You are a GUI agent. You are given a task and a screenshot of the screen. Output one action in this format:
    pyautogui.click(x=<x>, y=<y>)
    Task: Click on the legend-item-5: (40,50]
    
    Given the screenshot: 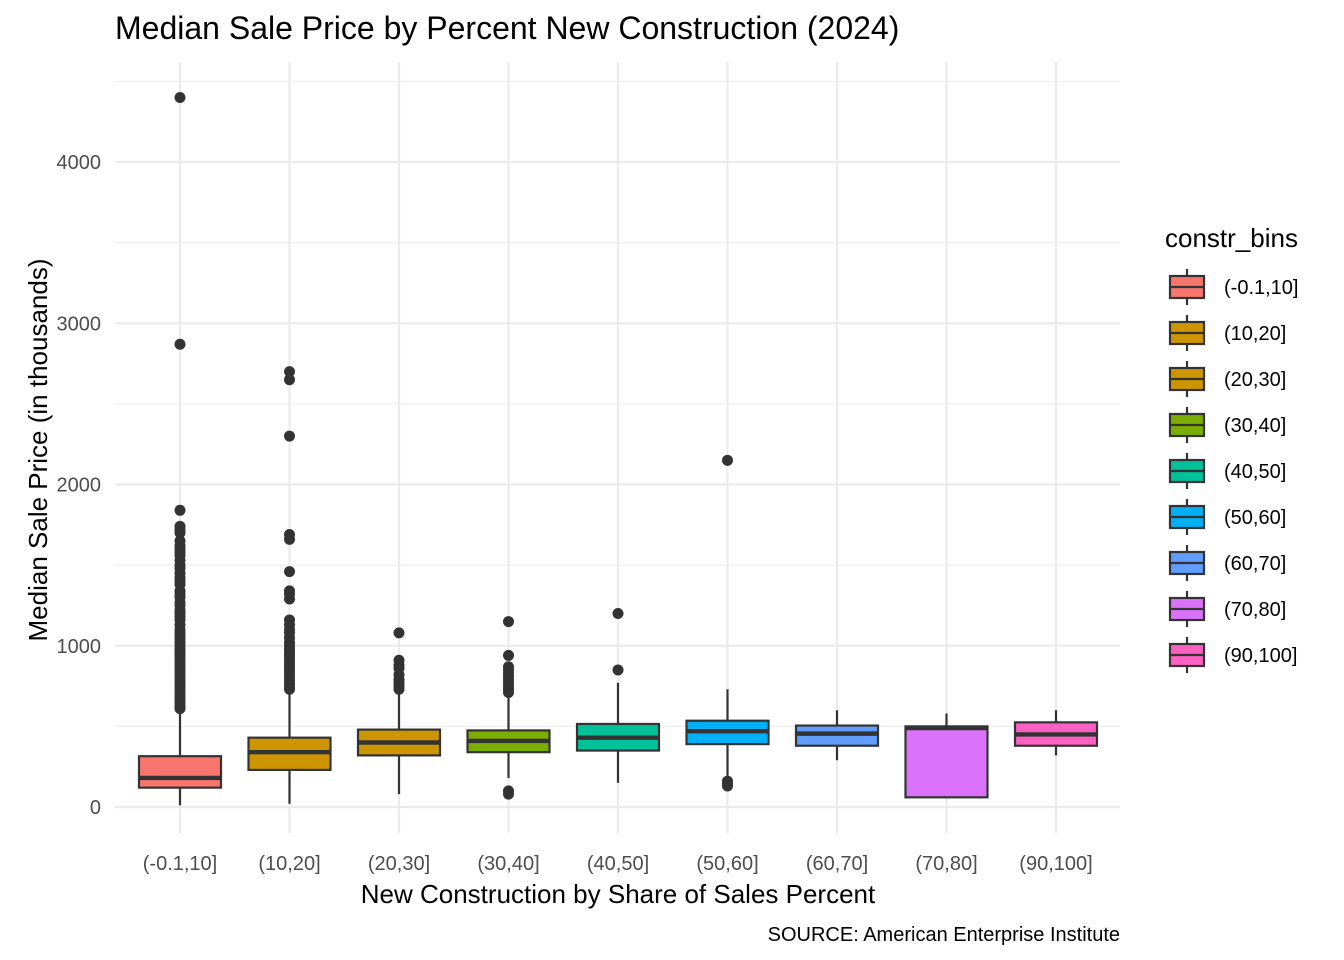 What is the action you would take?
    pyautogui.click(x=1227, y=471)
    